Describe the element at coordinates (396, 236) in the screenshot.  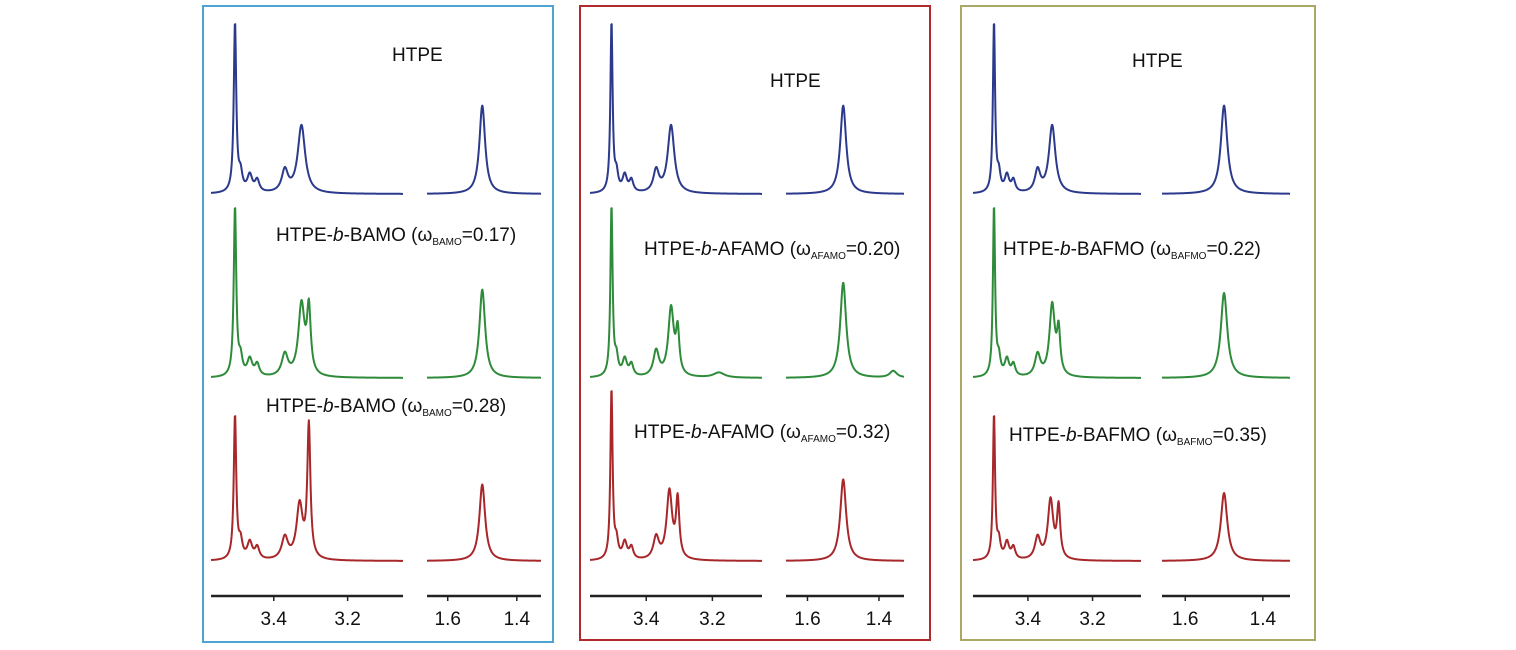
I see `series-label-2: HTPE-b-BAMO (ωBAMO=0.17)` at that location.